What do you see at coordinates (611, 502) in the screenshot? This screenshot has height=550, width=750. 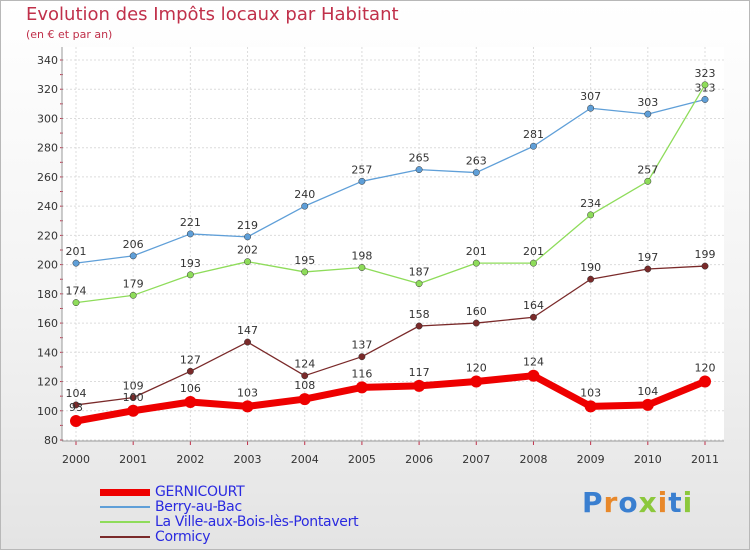 I see `logo-letter: r` at bounding box center [611, 502].